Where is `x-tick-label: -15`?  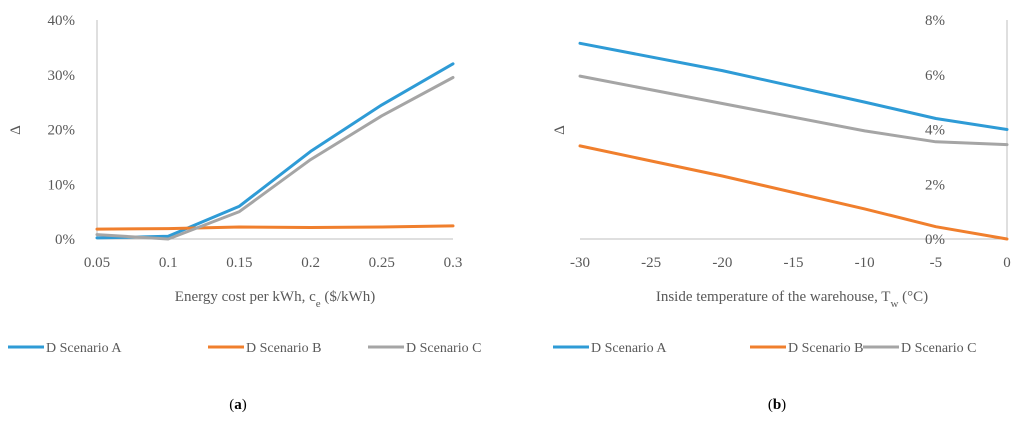
x-tick-label: -15 is located at coordinates (794, 263).